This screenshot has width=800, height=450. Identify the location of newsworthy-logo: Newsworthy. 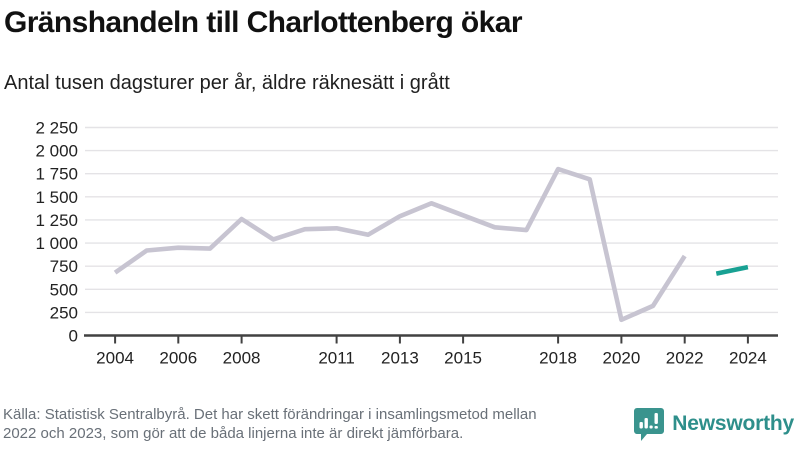
(713, 424).